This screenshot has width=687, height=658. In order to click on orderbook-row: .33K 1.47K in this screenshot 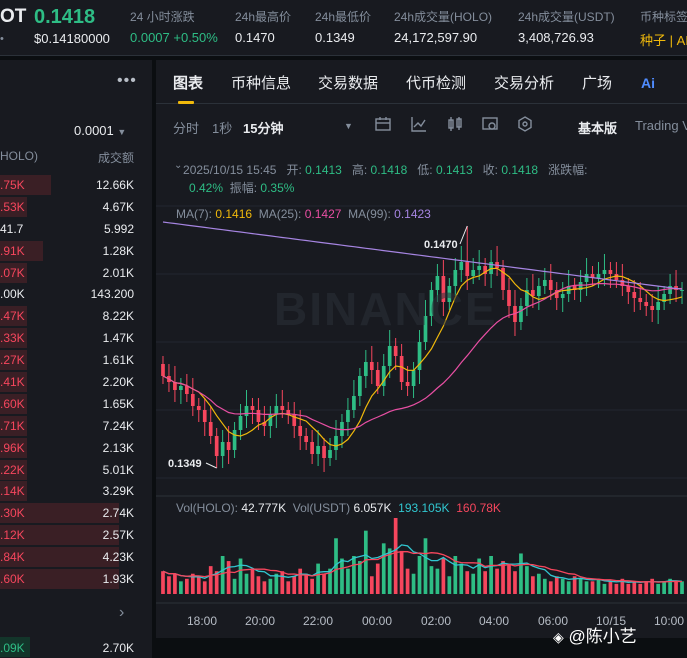, I will do `click(76, 338)`.